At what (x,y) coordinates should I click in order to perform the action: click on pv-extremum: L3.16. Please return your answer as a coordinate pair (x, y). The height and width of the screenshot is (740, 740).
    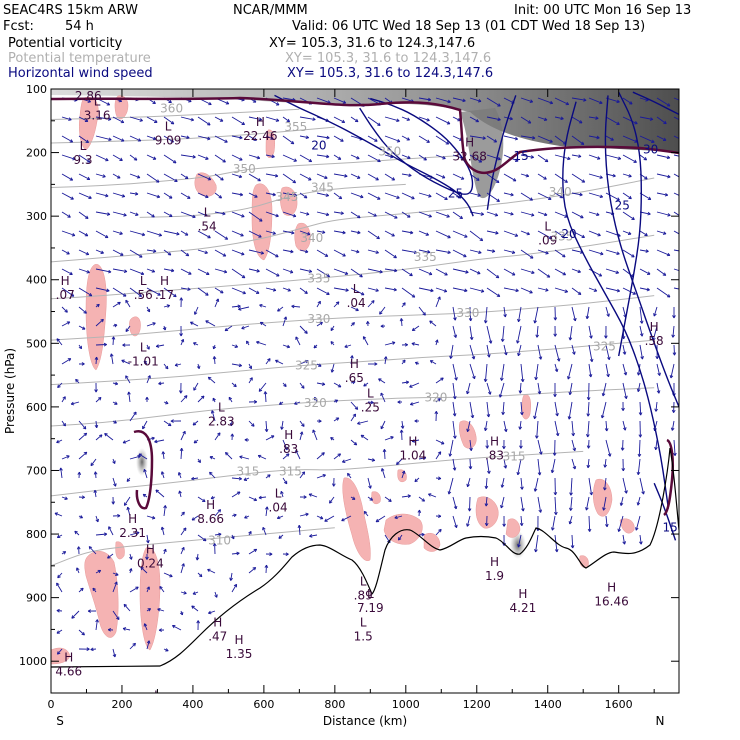
    Looking at the image, I should click on (97, 108).